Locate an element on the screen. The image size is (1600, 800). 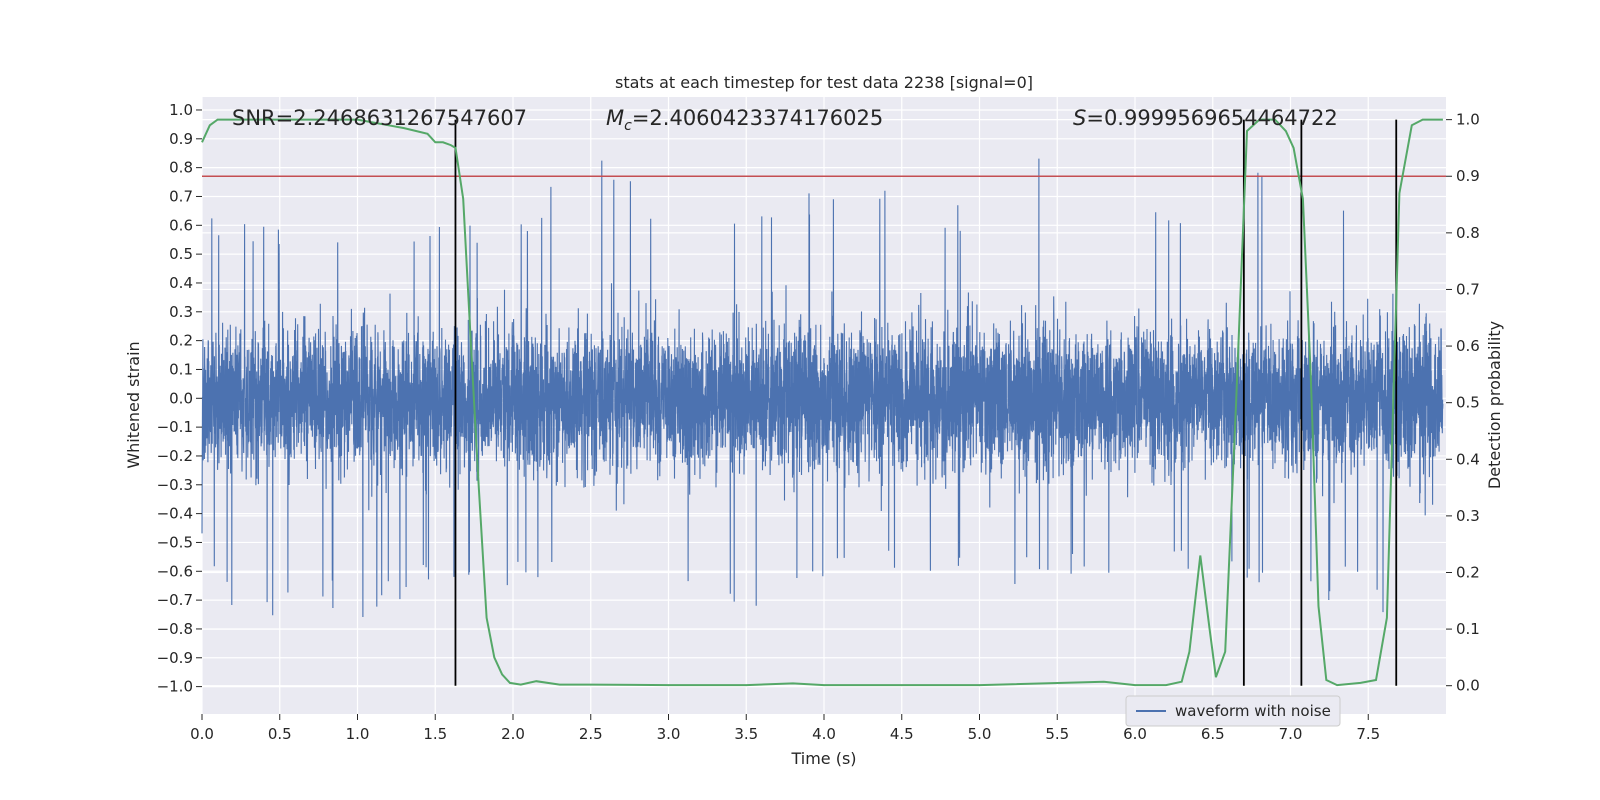
s-symbol: S is located at coordinates (1079, 118).